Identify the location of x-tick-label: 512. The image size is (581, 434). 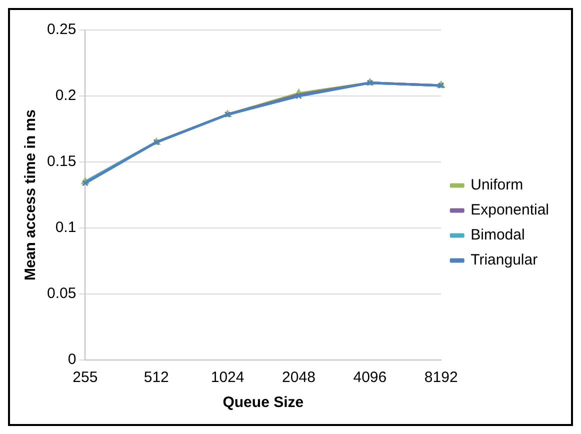
(156, 377).